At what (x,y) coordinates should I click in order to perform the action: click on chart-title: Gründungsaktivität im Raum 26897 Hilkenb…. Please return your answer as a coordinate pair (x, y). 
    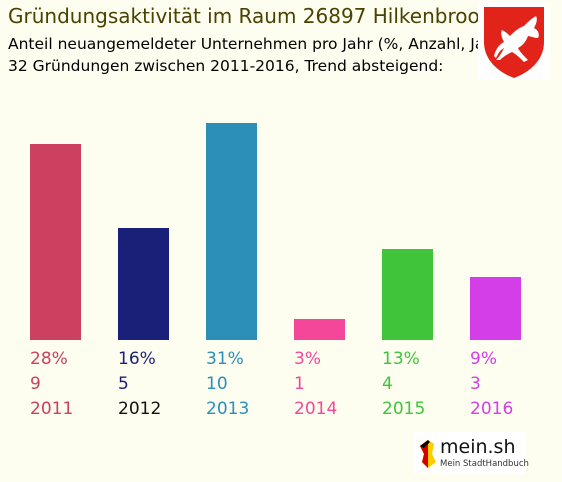
    Looking at the image, I should click on (250, 16).